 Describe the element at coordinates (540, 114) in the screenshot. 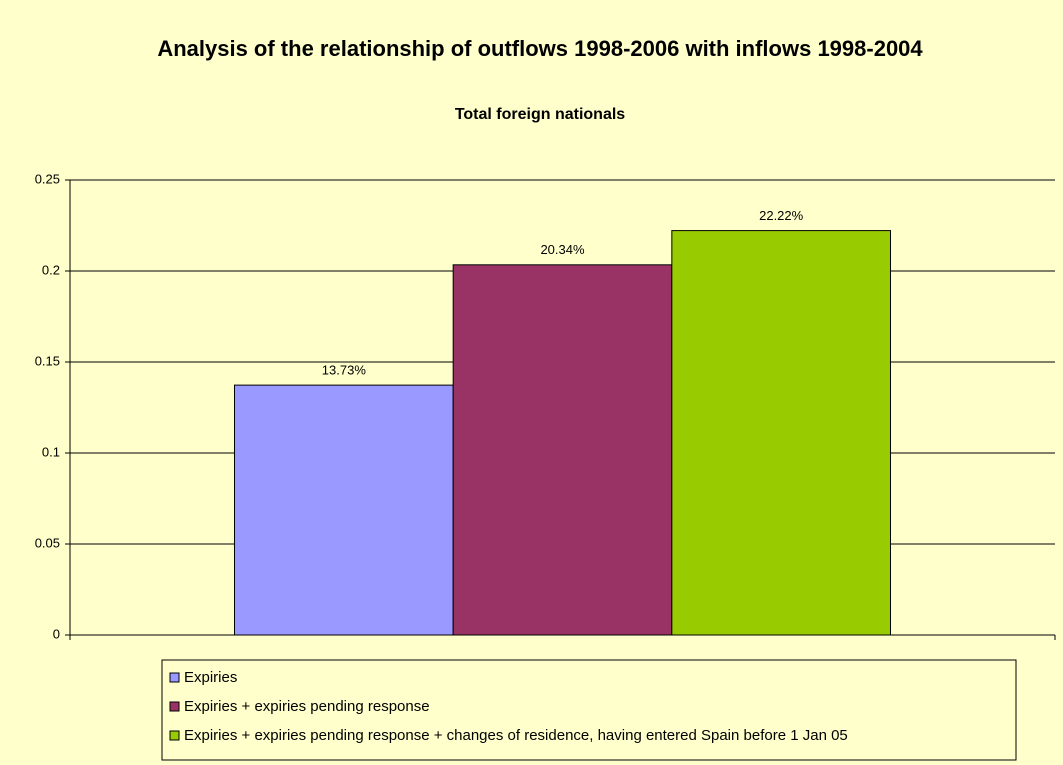

I see `chart-subtitle: Total foreign nationals` at that location.